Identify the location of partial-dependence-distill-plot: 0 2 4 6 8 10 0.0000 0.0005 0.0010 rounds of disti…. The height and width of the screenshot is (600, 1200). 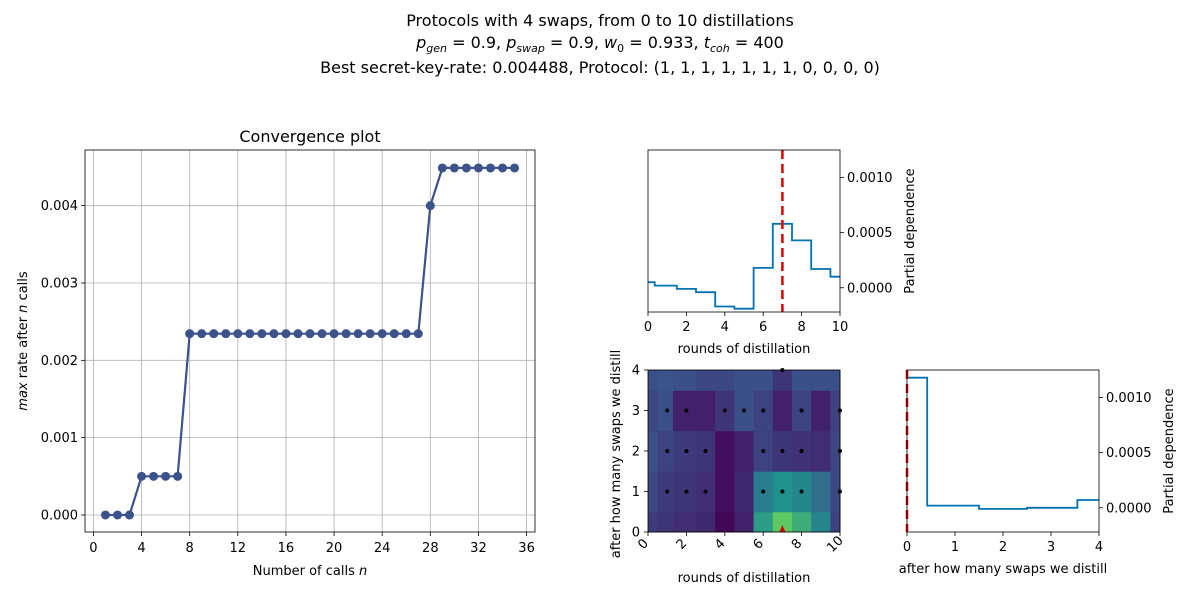
(781, 253).